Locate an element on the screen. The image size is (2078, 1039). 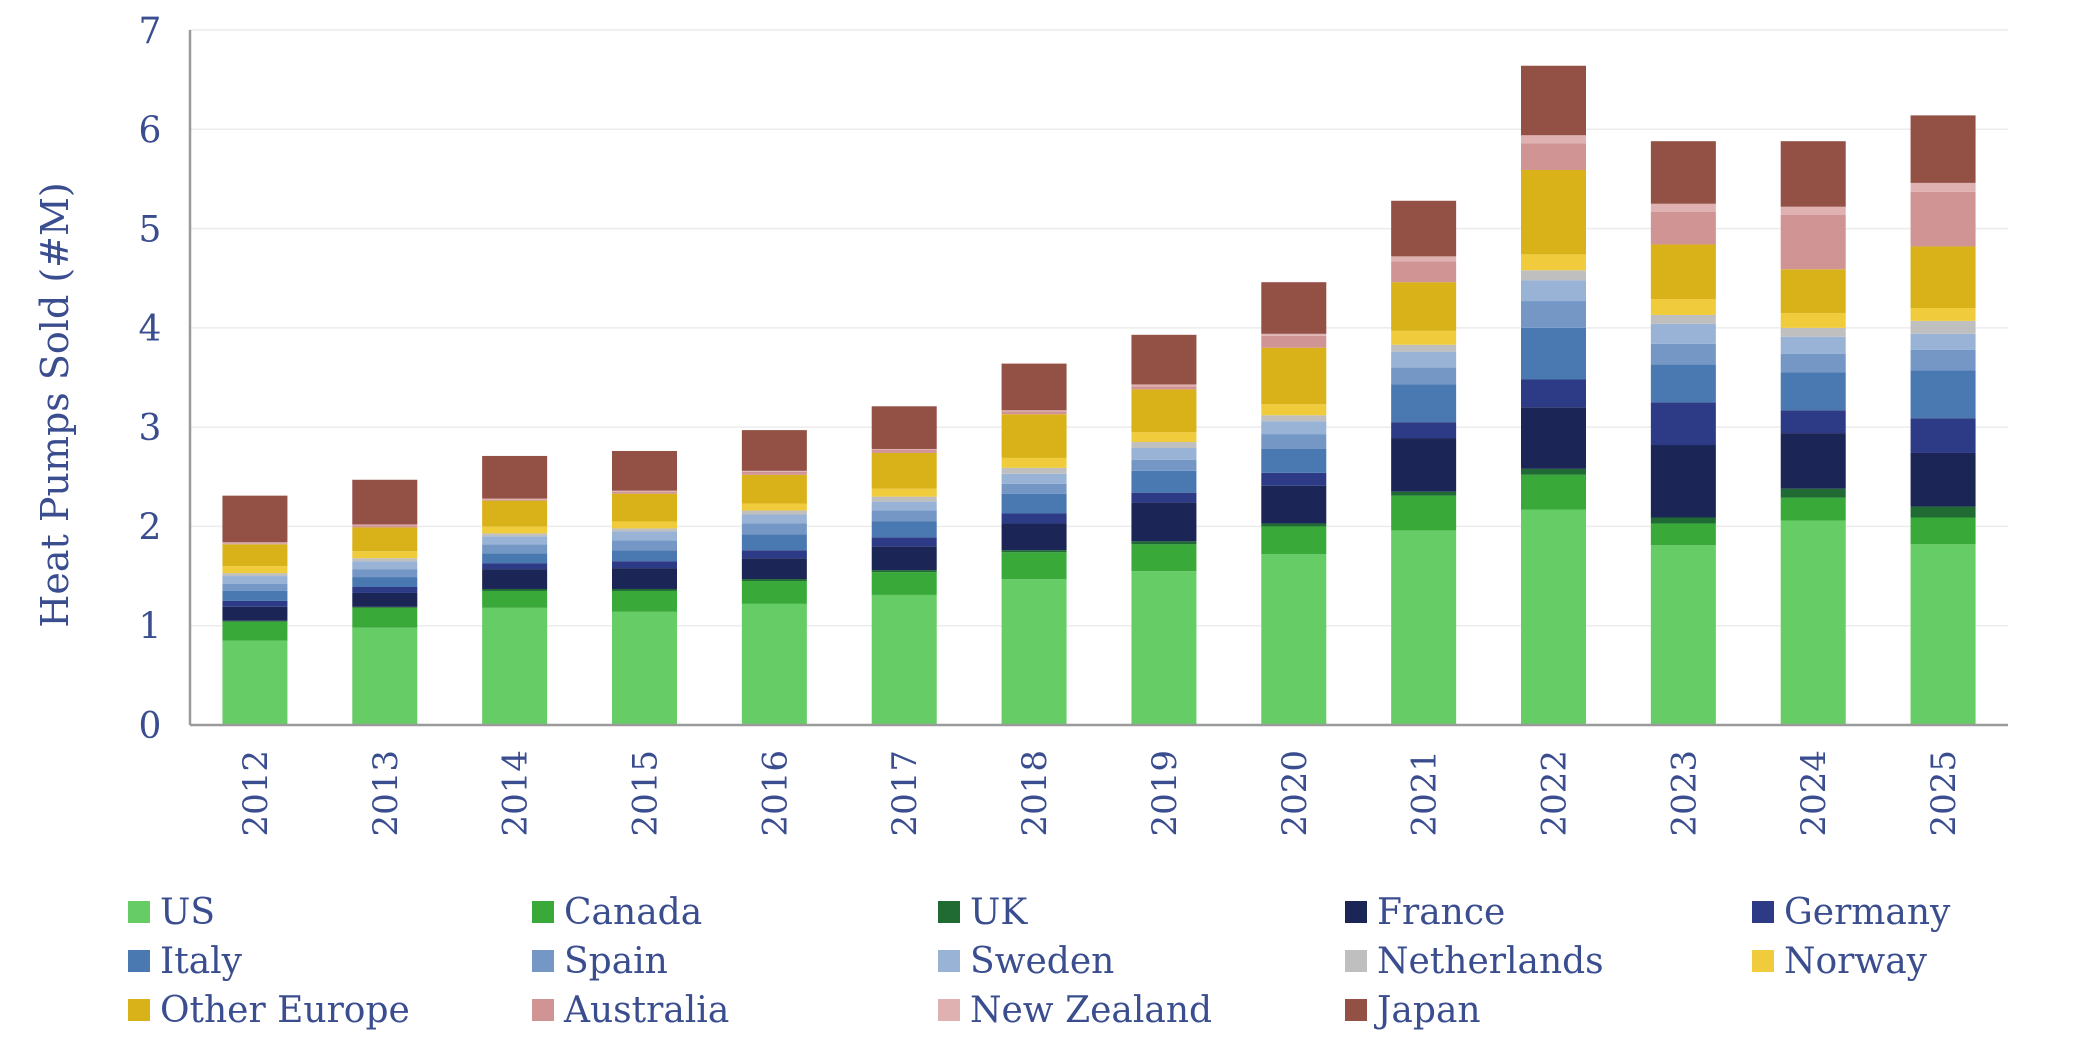
x-tick-label: 2021 is located at coordinates (1425, 793).